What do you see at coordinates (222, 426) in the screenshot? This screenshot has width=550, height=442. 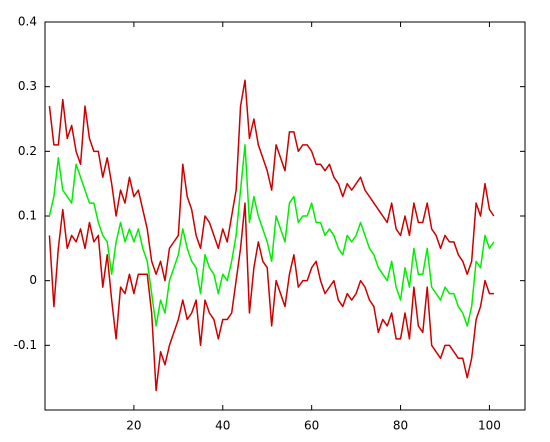 I see `x-tick-label: 40` at bounding box center [222, 426].